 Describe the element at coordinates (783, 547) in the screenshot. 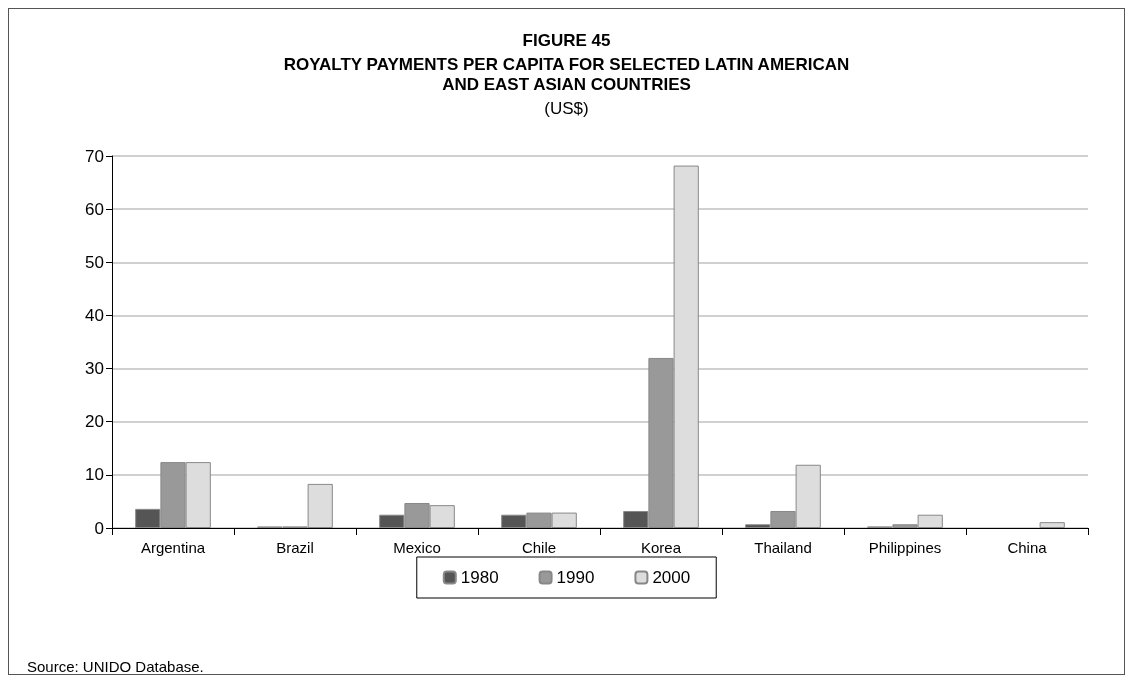

I see `x-tick-label: Thailand` at that location.